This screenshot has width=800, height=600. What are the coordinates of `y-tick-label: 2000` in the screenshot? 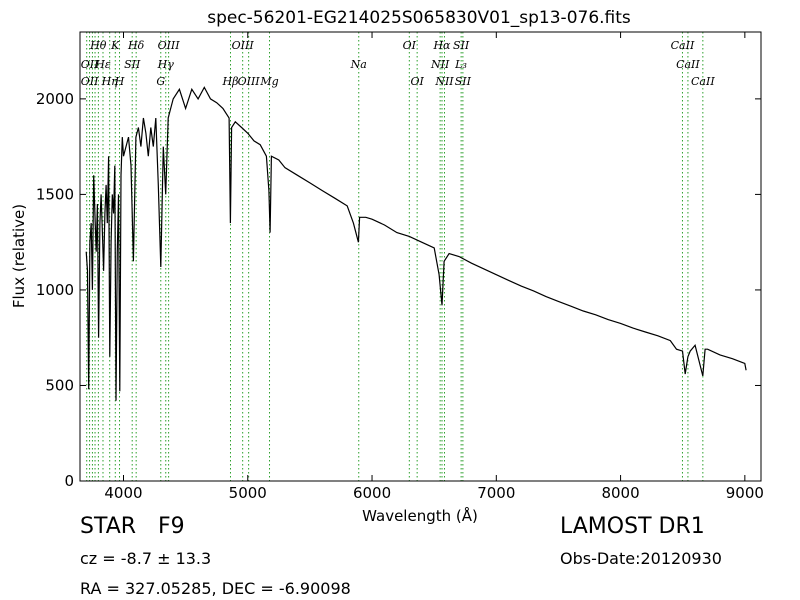 It's located at (55, 99).